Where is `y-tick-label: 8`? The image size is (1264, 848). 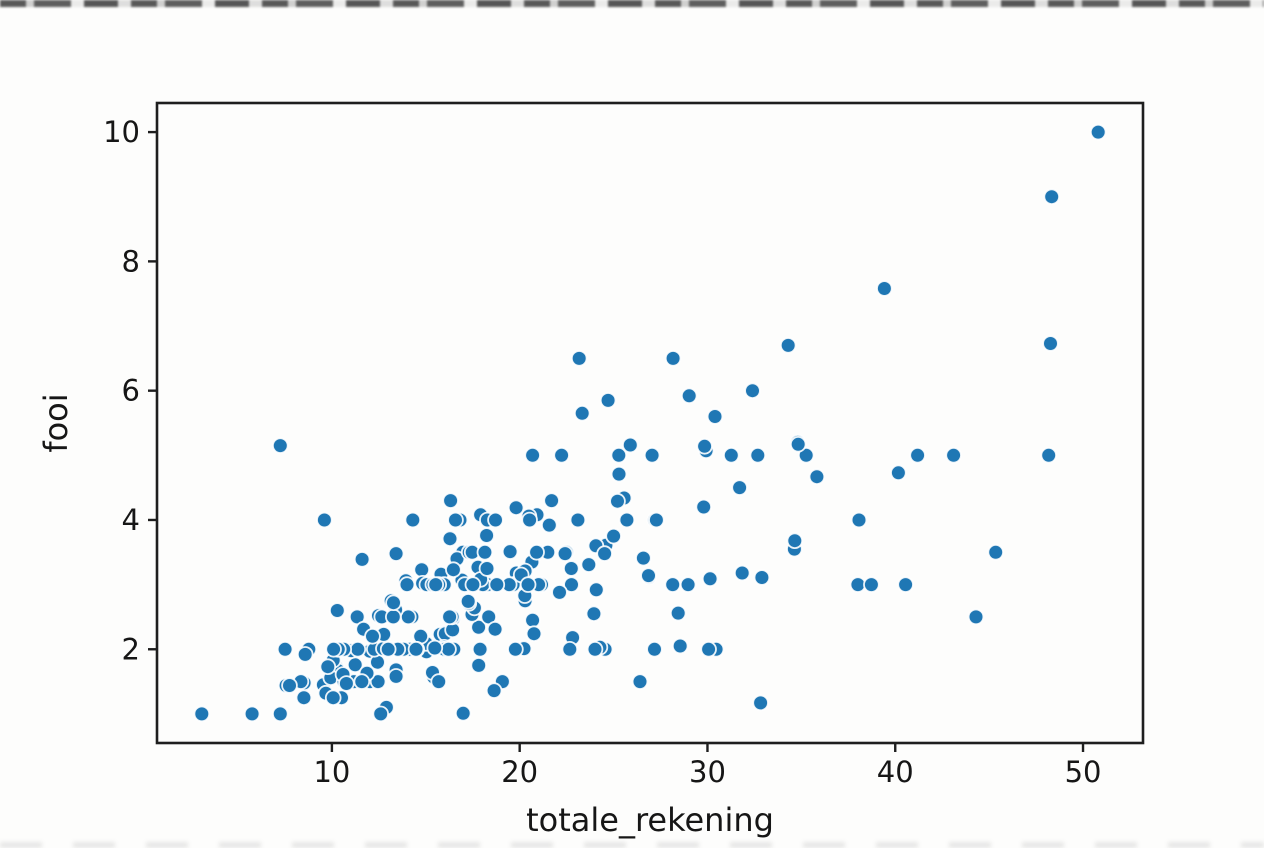 y-tick-label: 8 is located at coordinates (131, 261).